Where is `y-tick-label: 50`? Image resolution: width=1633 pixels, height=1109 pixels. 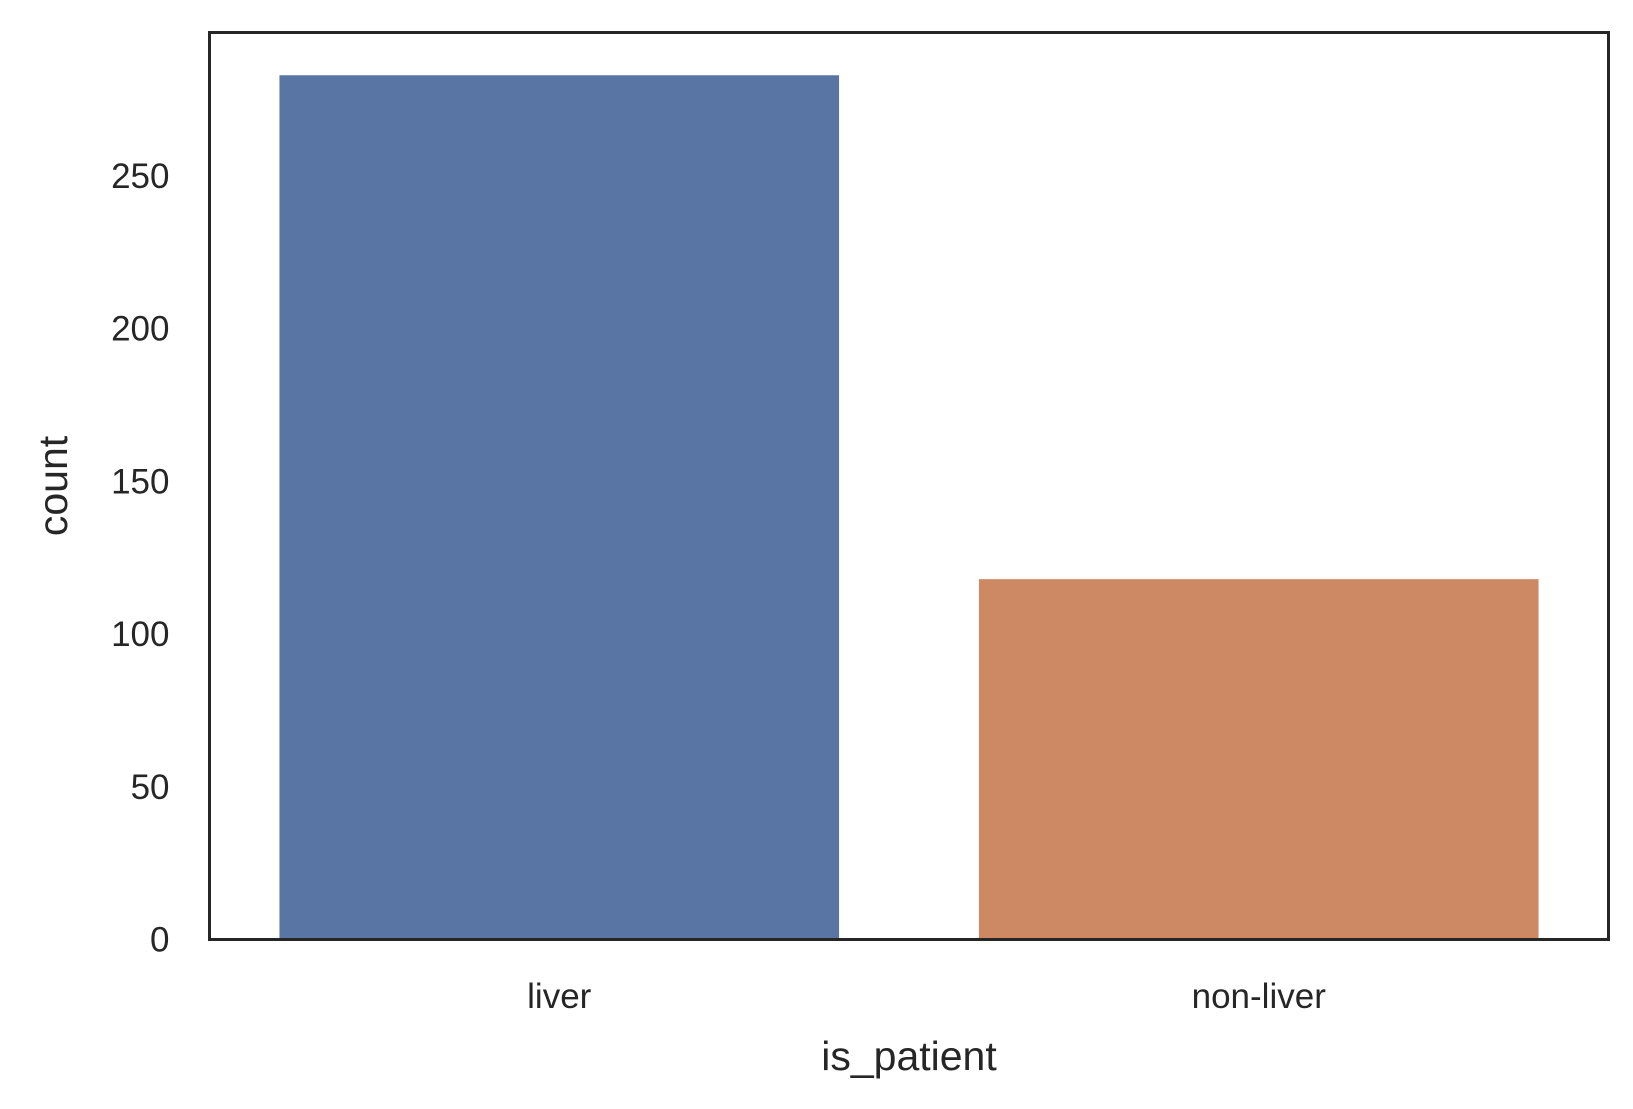 y-tick-label: 50 is located at coordinates (150, 787).